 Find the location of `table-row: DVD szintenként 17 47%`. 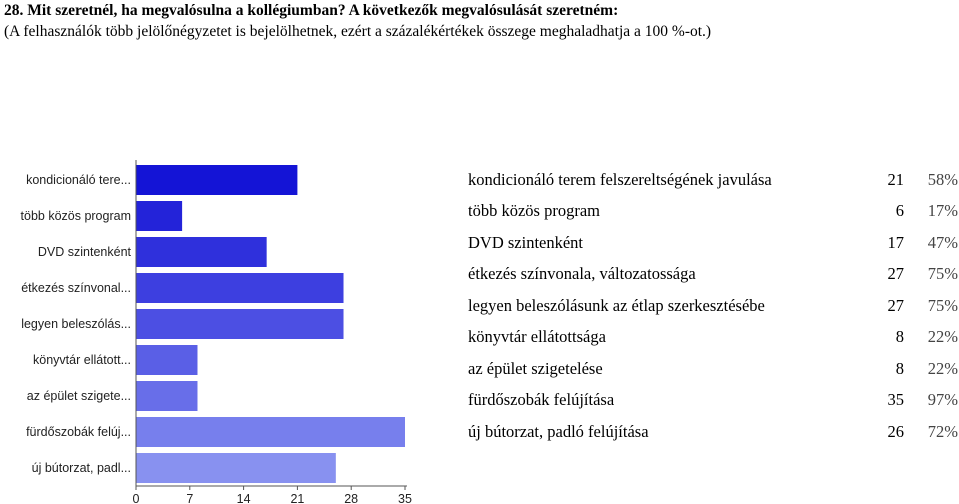

table-row: DVD szintenként 17 47% is located at coordinates (713, 243).